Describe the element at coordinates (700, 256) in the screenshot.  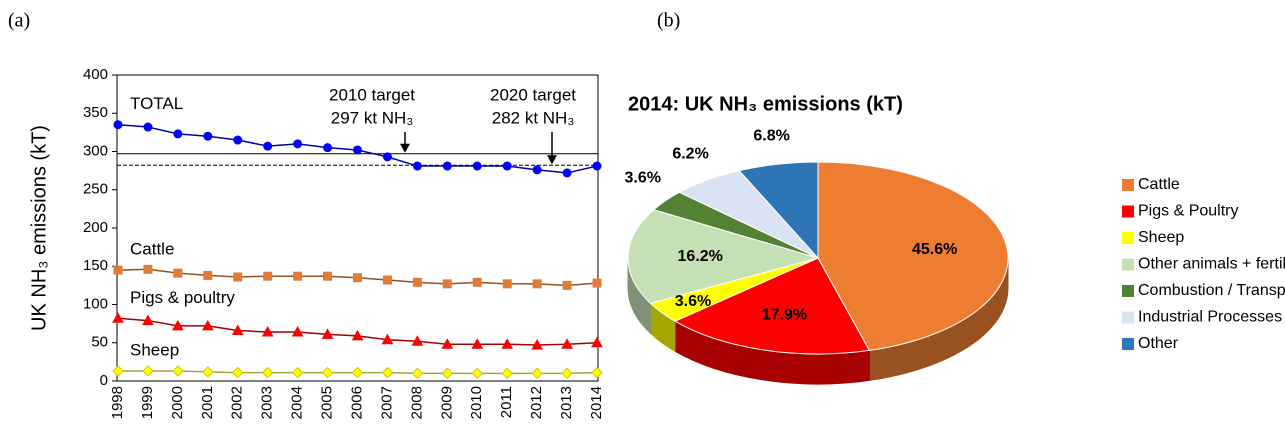
I see `value-label: 16.2%` at that location.